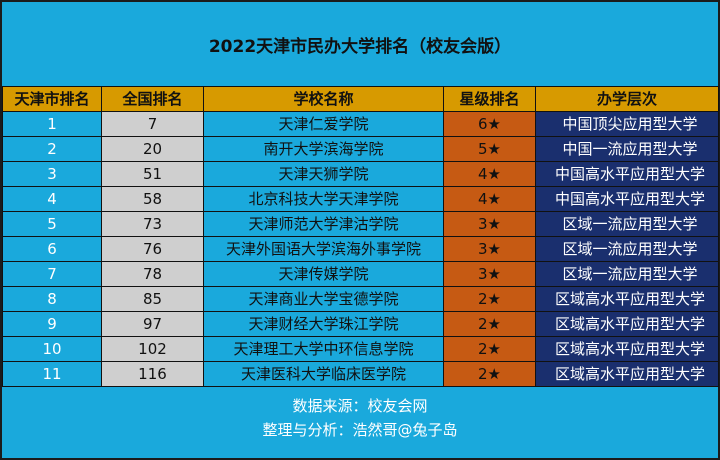 The image size is (720, 460). What do you see at coordinates (152, 374) in the screenshot?
I see `cell-national-rank: 116` at bounding box center [152, 374].